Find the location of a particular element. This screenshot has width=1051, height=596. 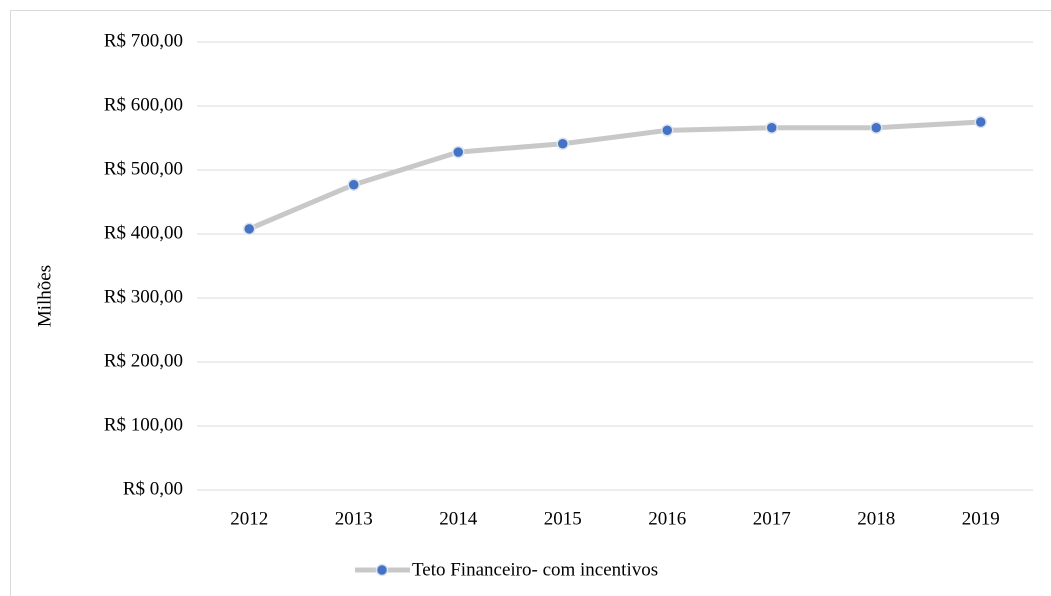

x-tick-label: 2016 is located at coordinates (667, 518).